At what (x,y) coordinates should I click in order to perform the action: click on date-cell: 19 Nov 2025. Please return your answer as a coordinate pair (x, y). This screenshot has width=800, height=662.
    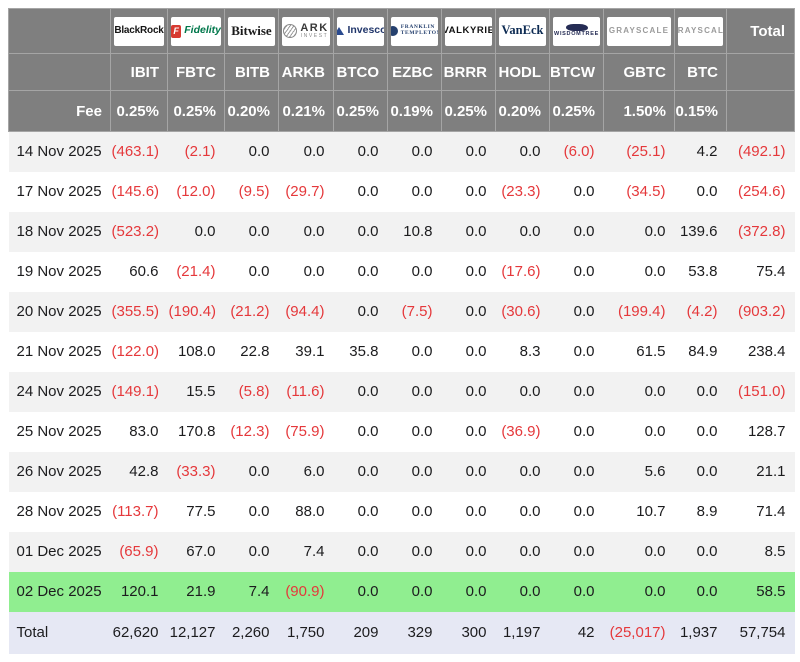
    Looking at the image, I should click on (59, 271).